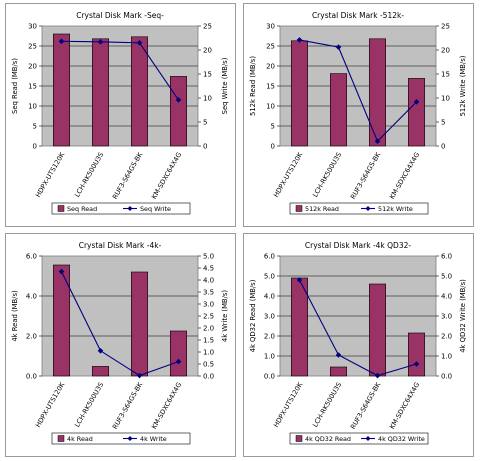  What do you see at coordinates (445, 99) in the screenshot?
I see `right-tick-label: 10` at bounding box center [445, 99].